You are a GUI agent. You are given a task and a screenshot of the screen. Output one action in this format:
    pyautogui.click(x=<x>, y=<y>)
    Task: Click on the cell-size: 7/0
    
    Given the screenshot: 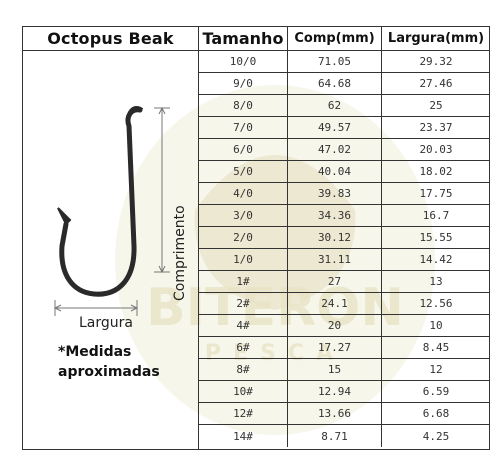 What is the action you would take?
    pyautogui.click(x=243, y=127)
    